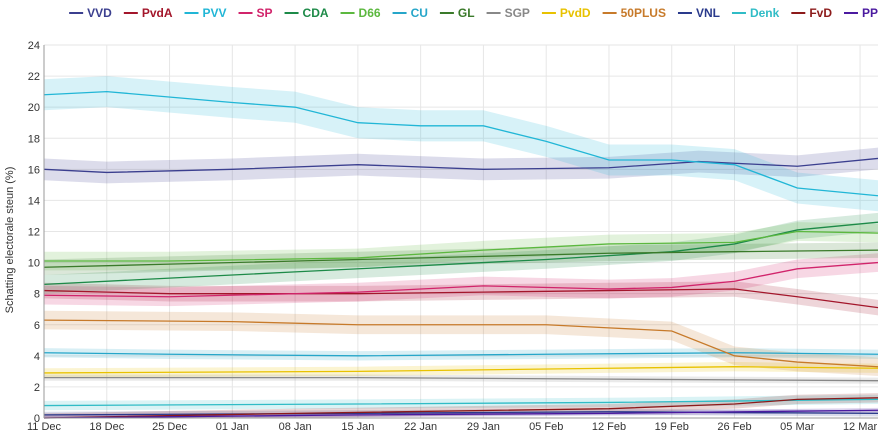 This screenshot has height=440, width=883. Describe the element at coordinates (410, 13) in the screenshot. I see `legend-item-cu: CU` at that location.